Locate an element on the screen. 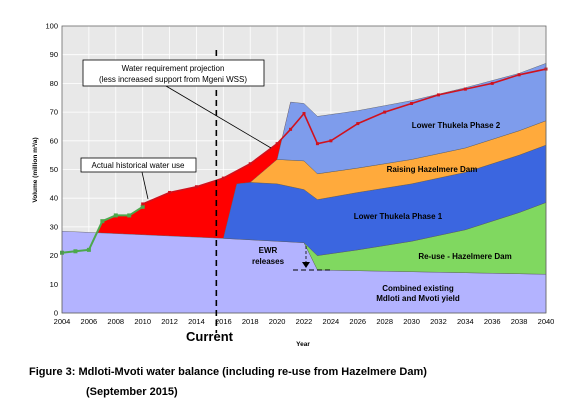 This screenshot has height=406, width=583. x-tick-label: 2008 is located at coordinates (115, 321).